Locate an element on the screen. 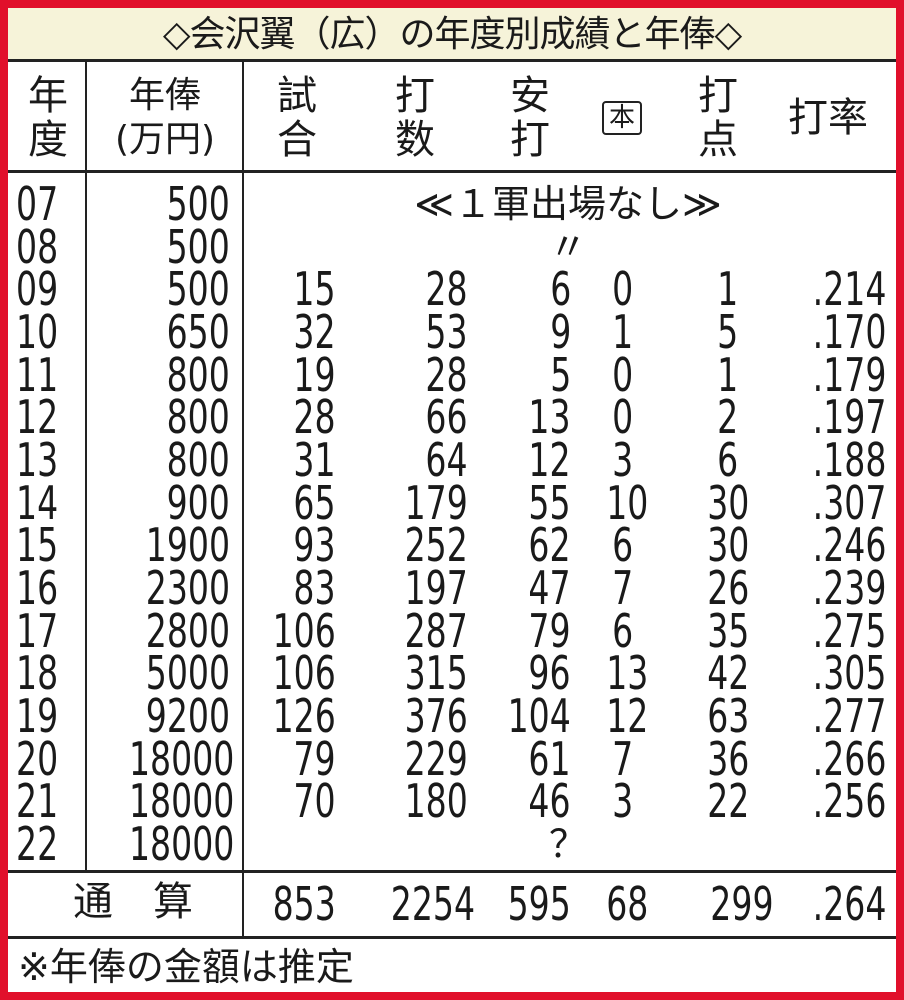 This screenshot has height=1000, width=904. year-cell-text: 13 is located at coordinates (37, 460).